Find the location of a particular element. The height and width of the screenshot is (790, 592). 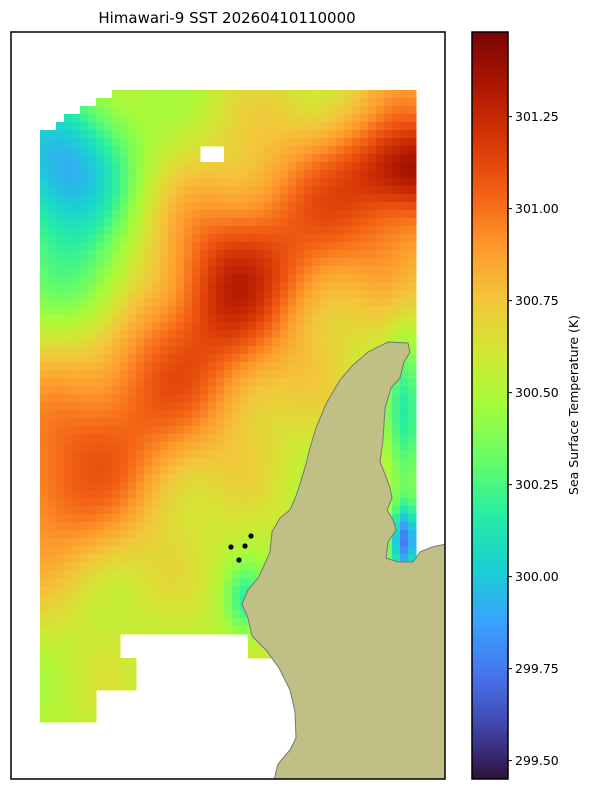

colorbar-tick-label: 300.25 is located at coordinates (537, 484).